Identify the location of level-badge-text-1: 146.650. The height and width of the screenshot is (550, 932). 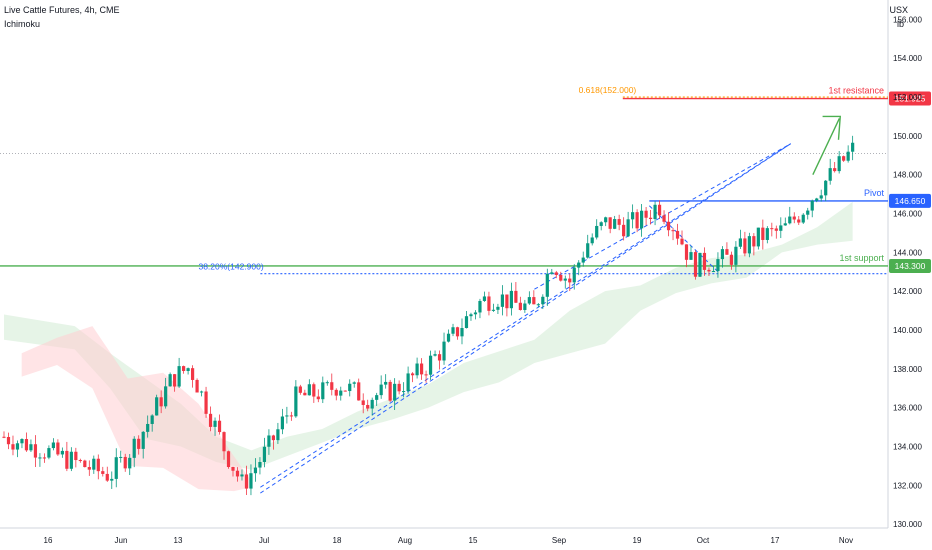
(910, 201).